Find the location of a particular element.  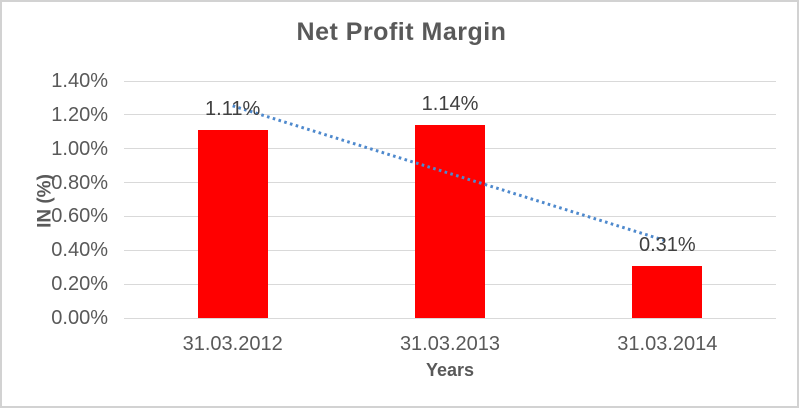

x-tick-label: 31.03.2013 is located at coordinates (450, 344).